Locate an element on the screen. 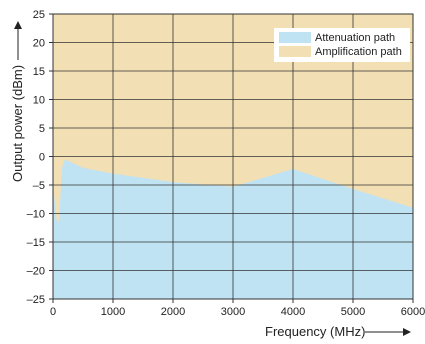 This screenshot has width=425, height=344. x-axis-title: Frequency (MHz) is located at coordinates (315, 331).